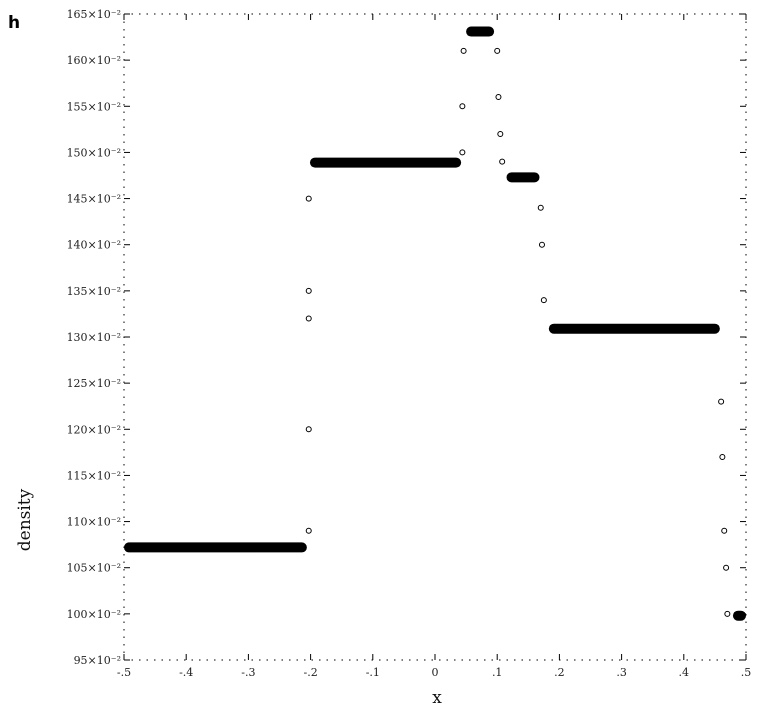 This screenshot has height=711, width=757. Describe the element at coordinates (94, 429) in the screenshot. I see `y-tick-label-5: 120×10⁻²` at that location.